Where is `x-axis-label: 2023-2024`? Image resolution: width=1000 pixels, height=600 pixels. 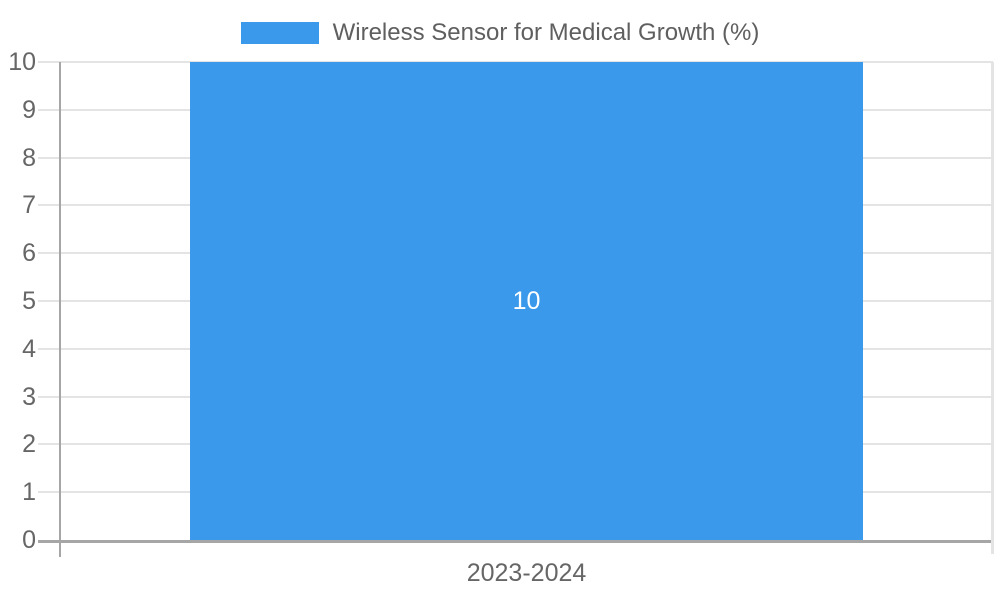
x-axis-label: 2023-2024 is located at coordinates (526, 573).